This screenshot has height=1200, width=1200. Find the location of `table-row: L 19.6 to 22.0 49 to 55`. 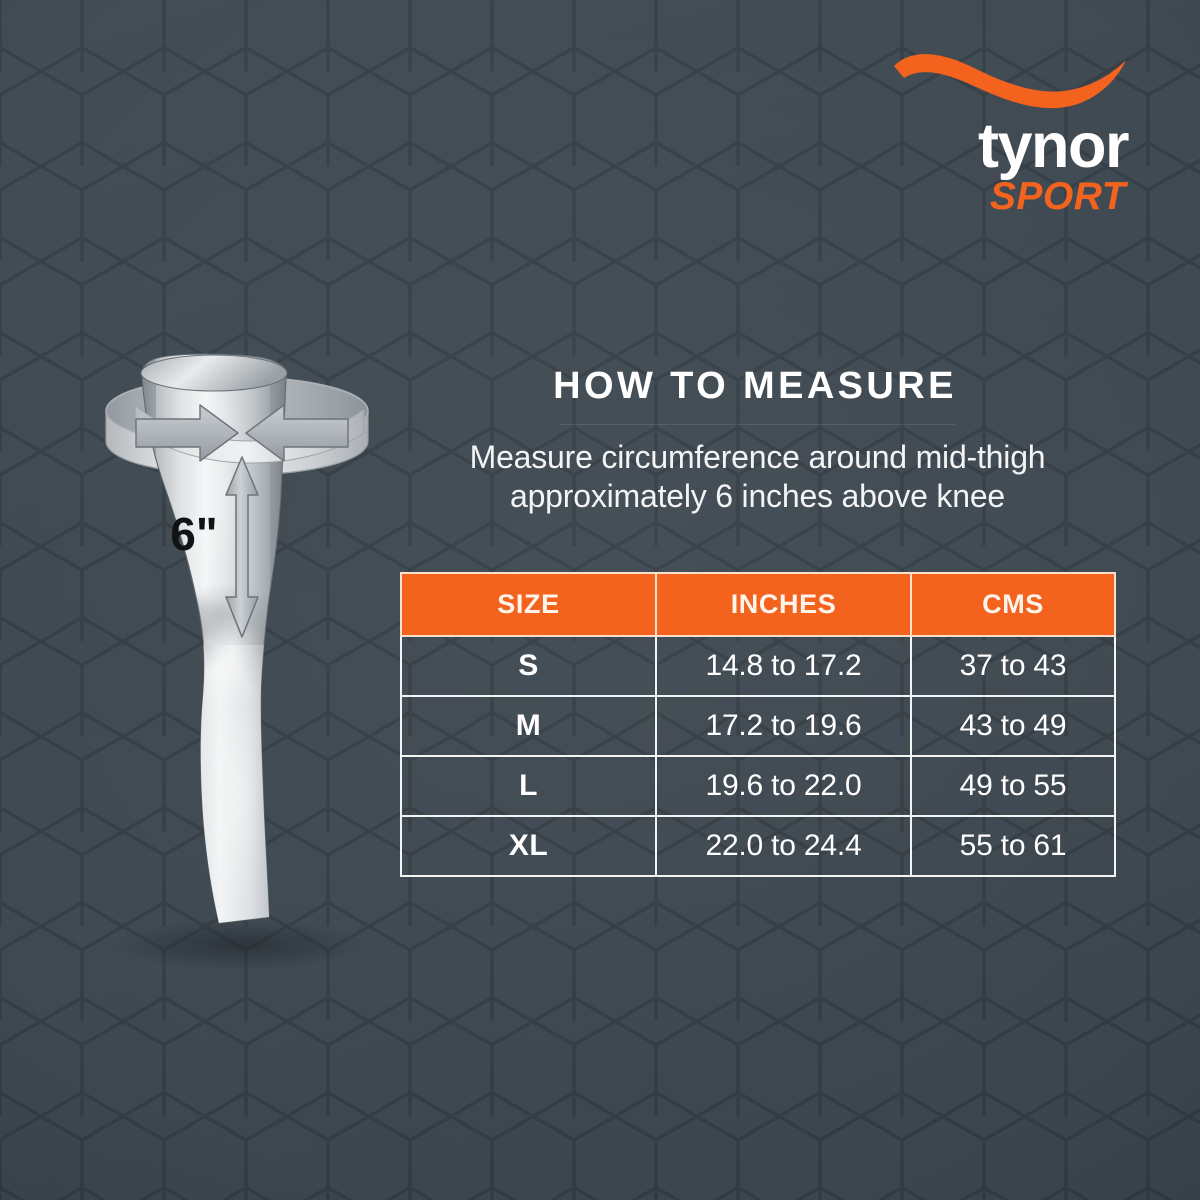

table-row: L 19.6 to 22.0 49 to 55 is located at coordinates (758, 786).